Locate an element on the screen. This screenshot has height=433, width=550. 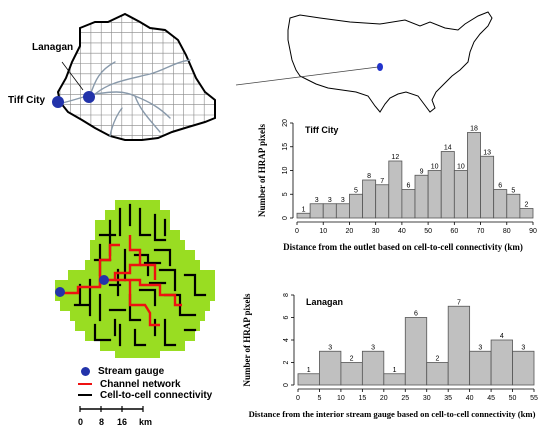
legend-stream-gauge: Stream gauge is located at coordinates (121, 371).